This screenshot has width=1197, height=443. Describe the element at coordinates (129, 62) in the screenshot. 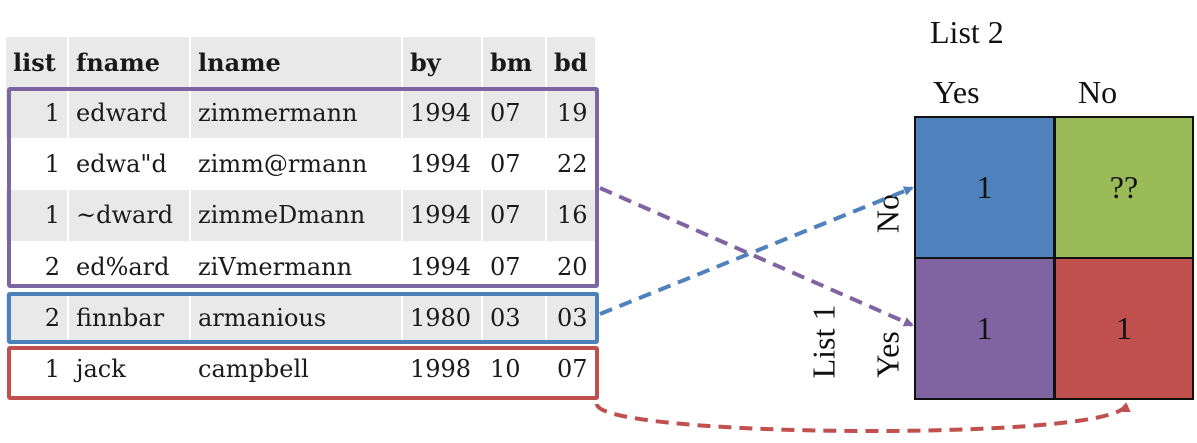

I see `header-fname: fname` at that location.